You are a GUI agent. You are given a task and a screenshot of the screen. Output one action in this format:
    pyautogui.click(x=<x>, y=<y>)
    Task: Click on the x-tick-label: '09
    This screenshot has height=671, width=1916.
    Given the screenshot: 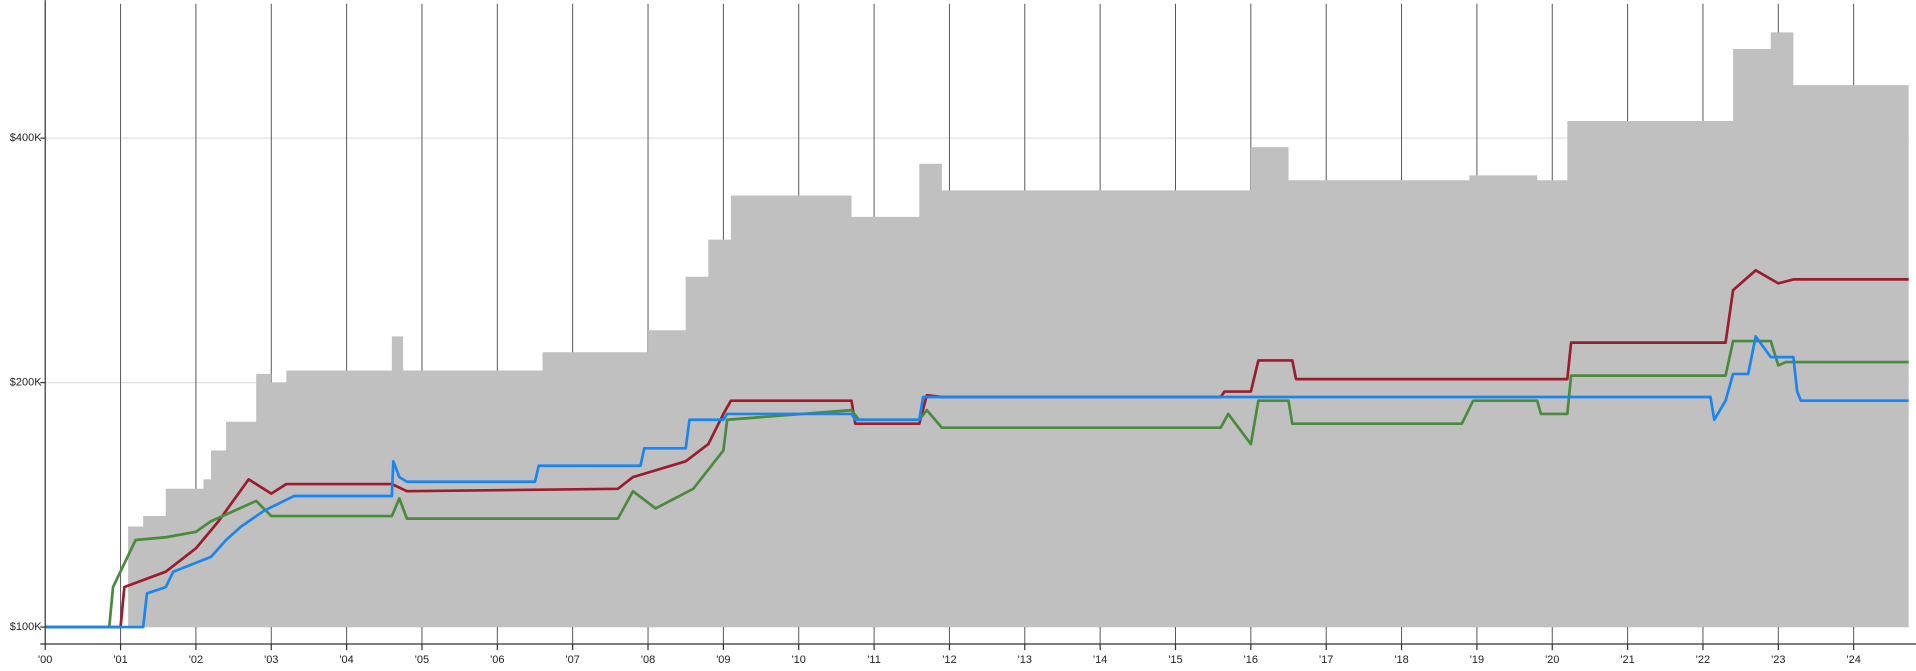 What is the action you would take?
    pyautogui.click(x=723, y=660)
    